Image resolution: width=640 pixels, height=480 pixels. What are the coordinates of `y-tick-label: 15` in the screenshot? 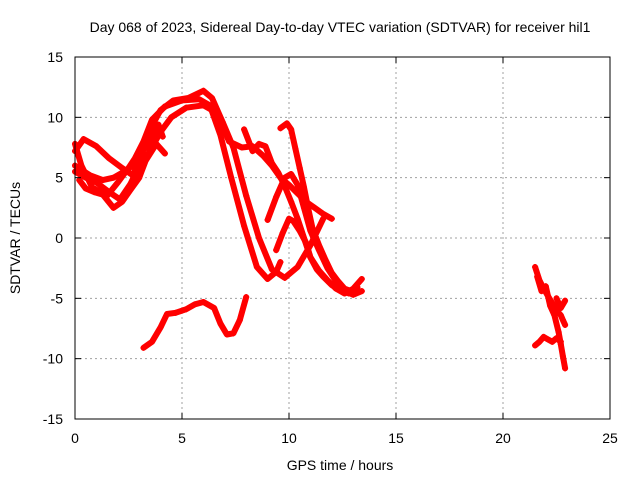 It's located at (55, 57).